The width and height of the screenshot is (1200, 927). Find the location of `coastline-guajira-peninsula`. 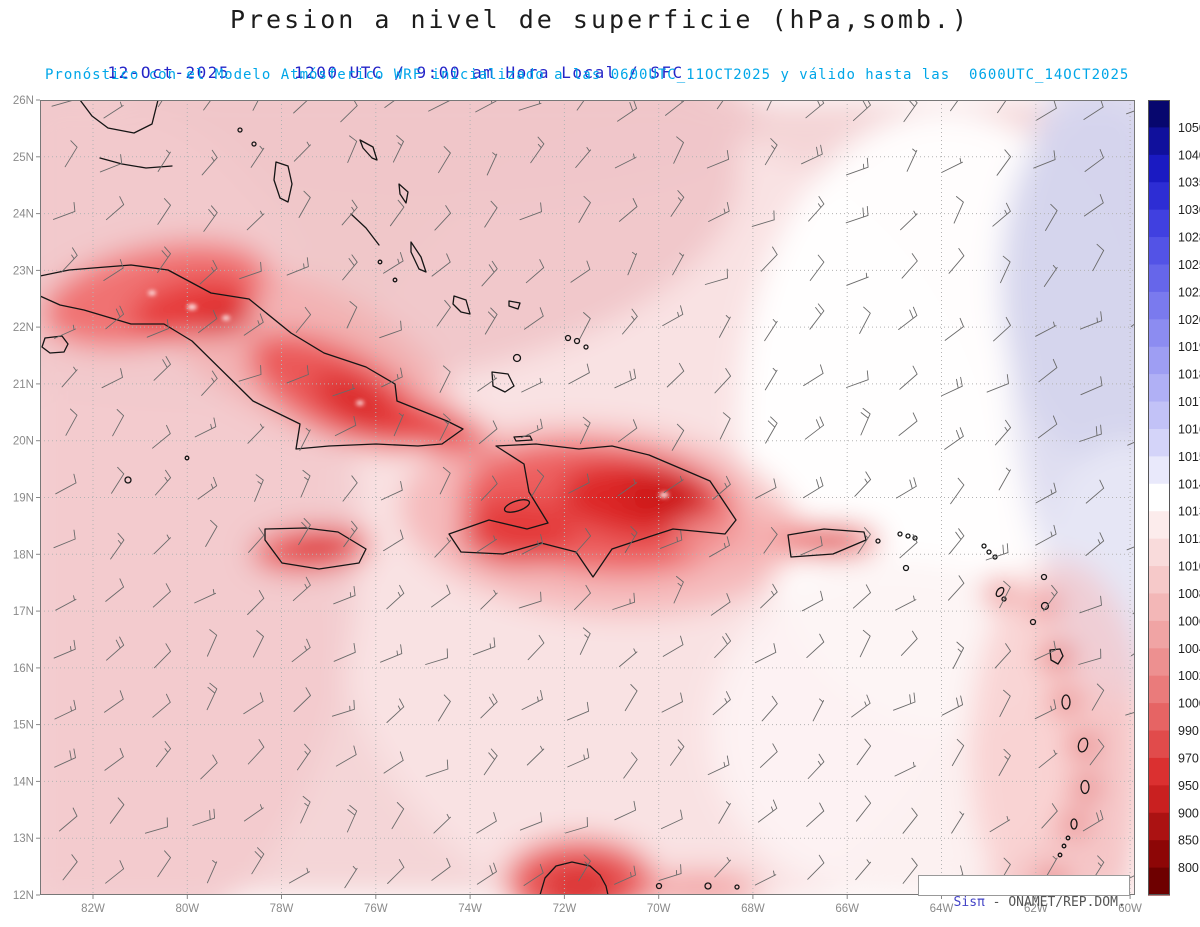

coastline-guajira-peninsula is located at coordinates (574, 878).